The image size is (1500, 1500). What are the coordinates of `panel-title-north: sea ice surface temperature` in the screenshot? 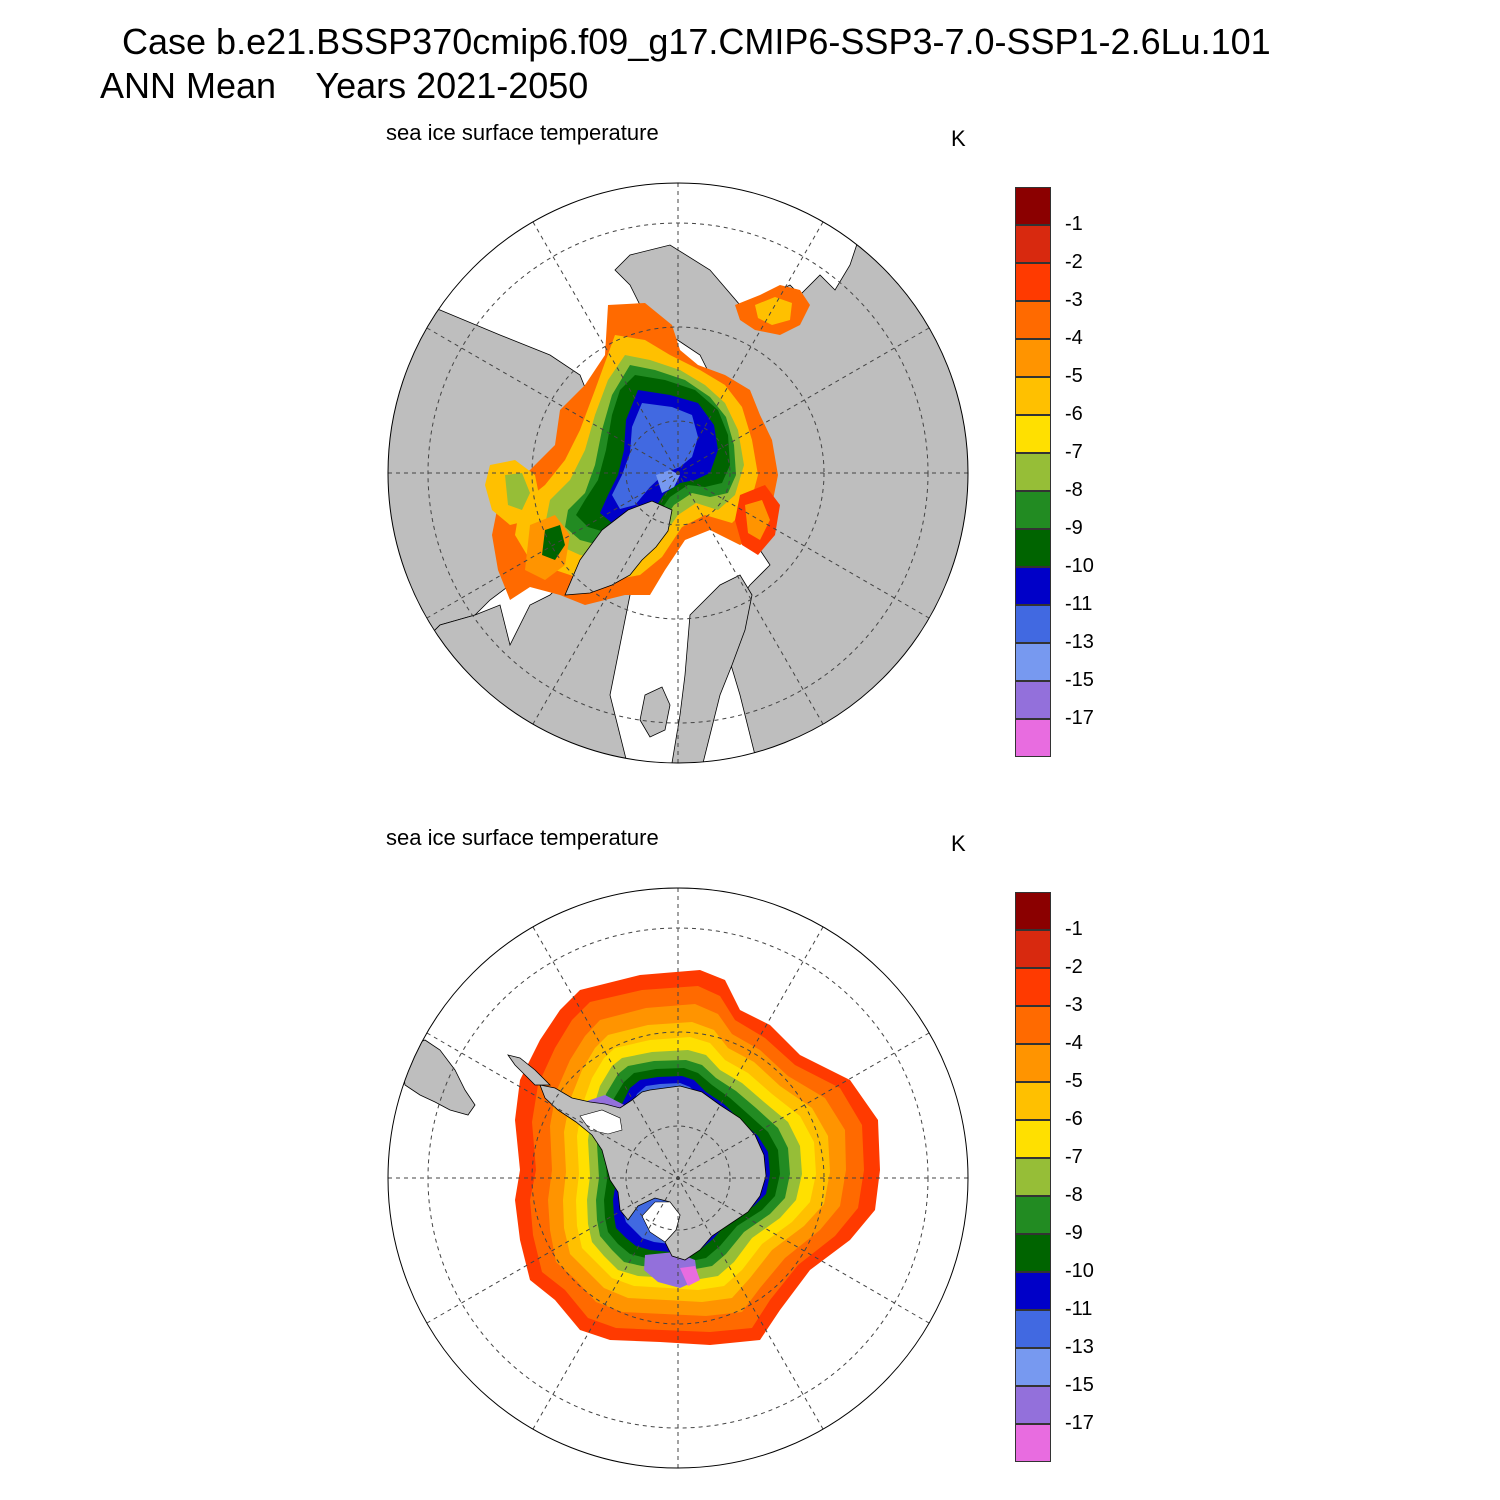 It's located at (522, 132).